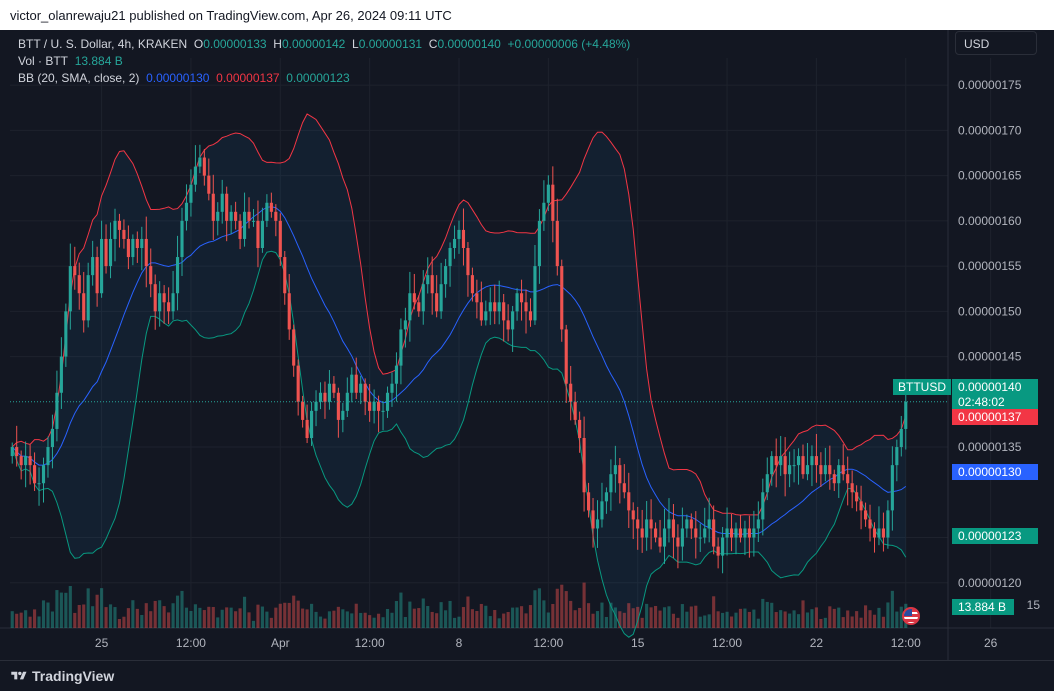  Describe the element at coordinates (62, 676) in the screenshot. I see `tradingview-logo: TradingView` at that location.